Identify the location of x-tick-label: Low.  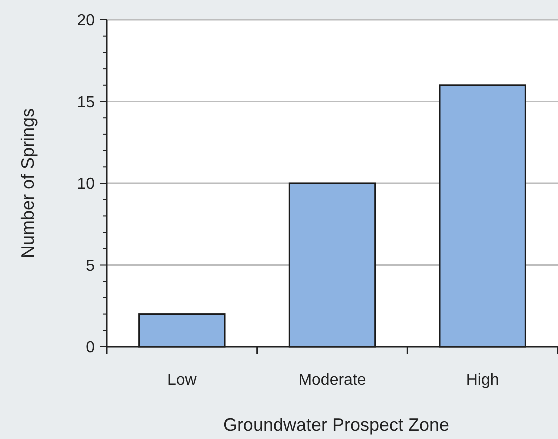
(182, 380).